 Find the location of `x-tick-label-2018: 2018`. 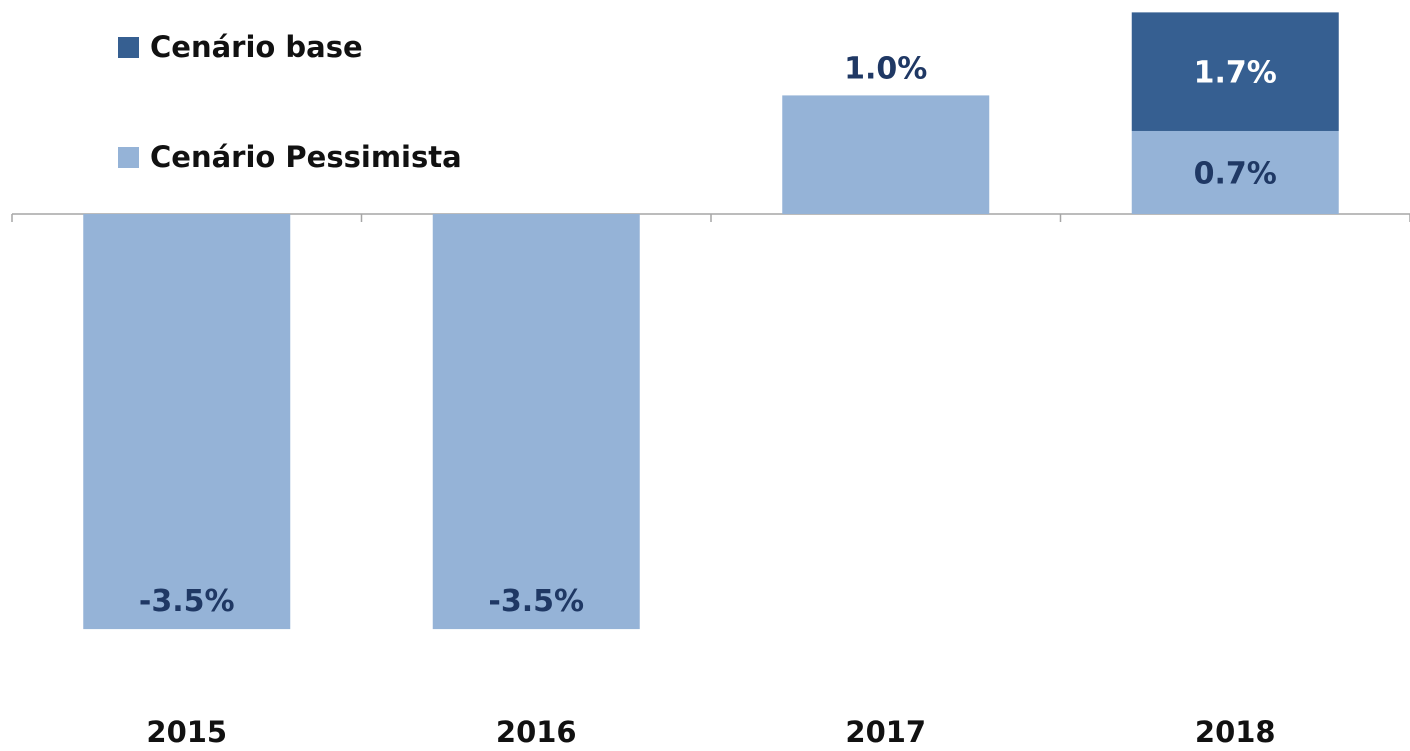

x-tick-label-2018: 2018 is located at coordinates (1235, 732).